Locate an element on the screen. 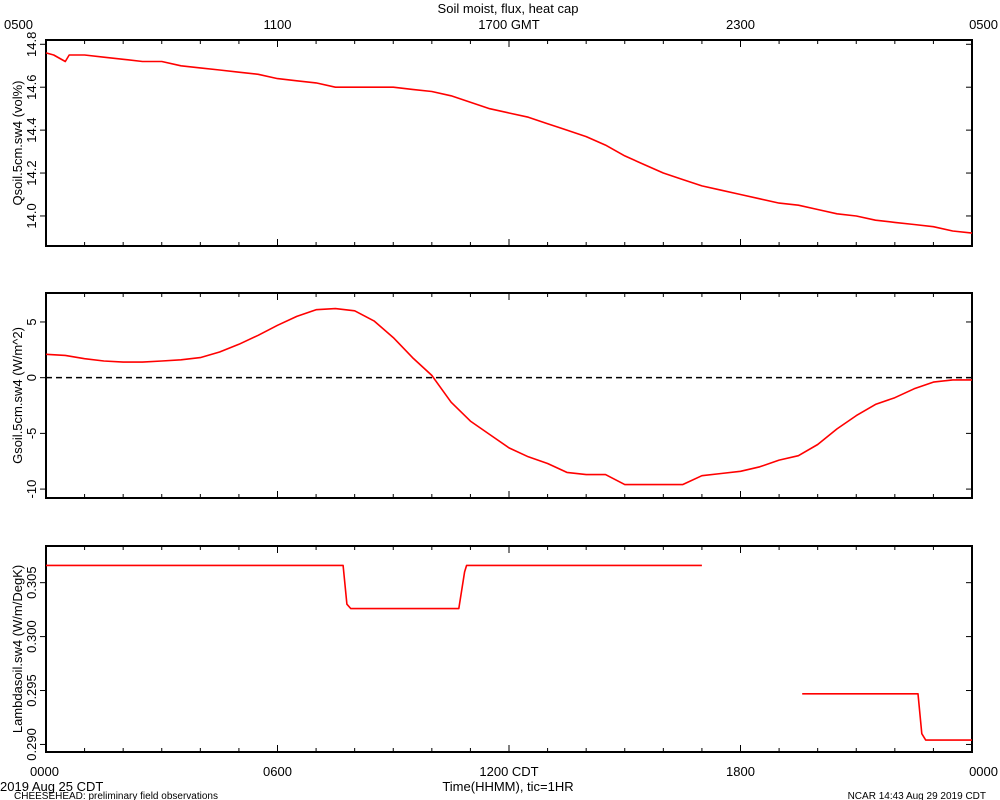 This screenshot has width=1000, height=800. footer-right: NCAR 14:43 Aug 29 2019 CDT is located at coordinates (917, 795).